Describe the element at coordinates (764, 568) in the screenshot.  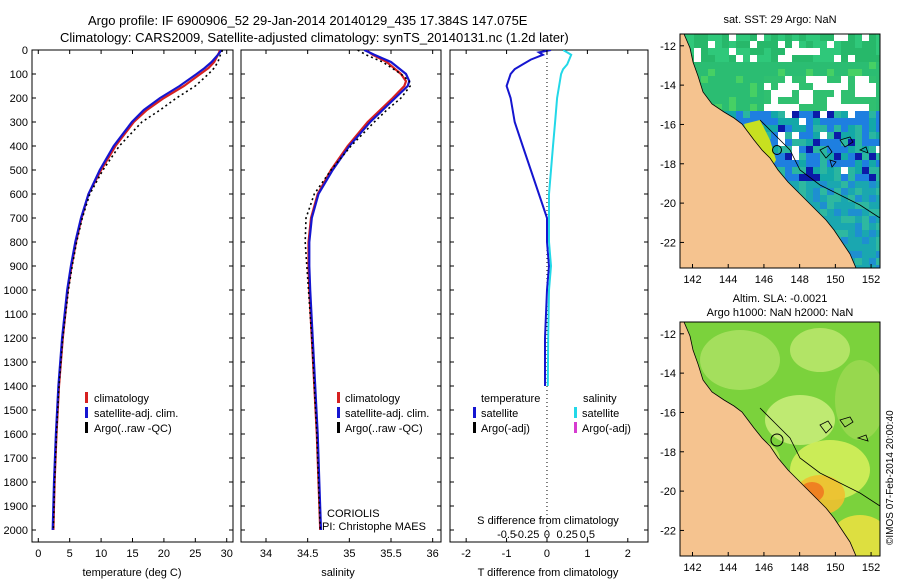
I see `map-x-tick-label: 146` at that location.